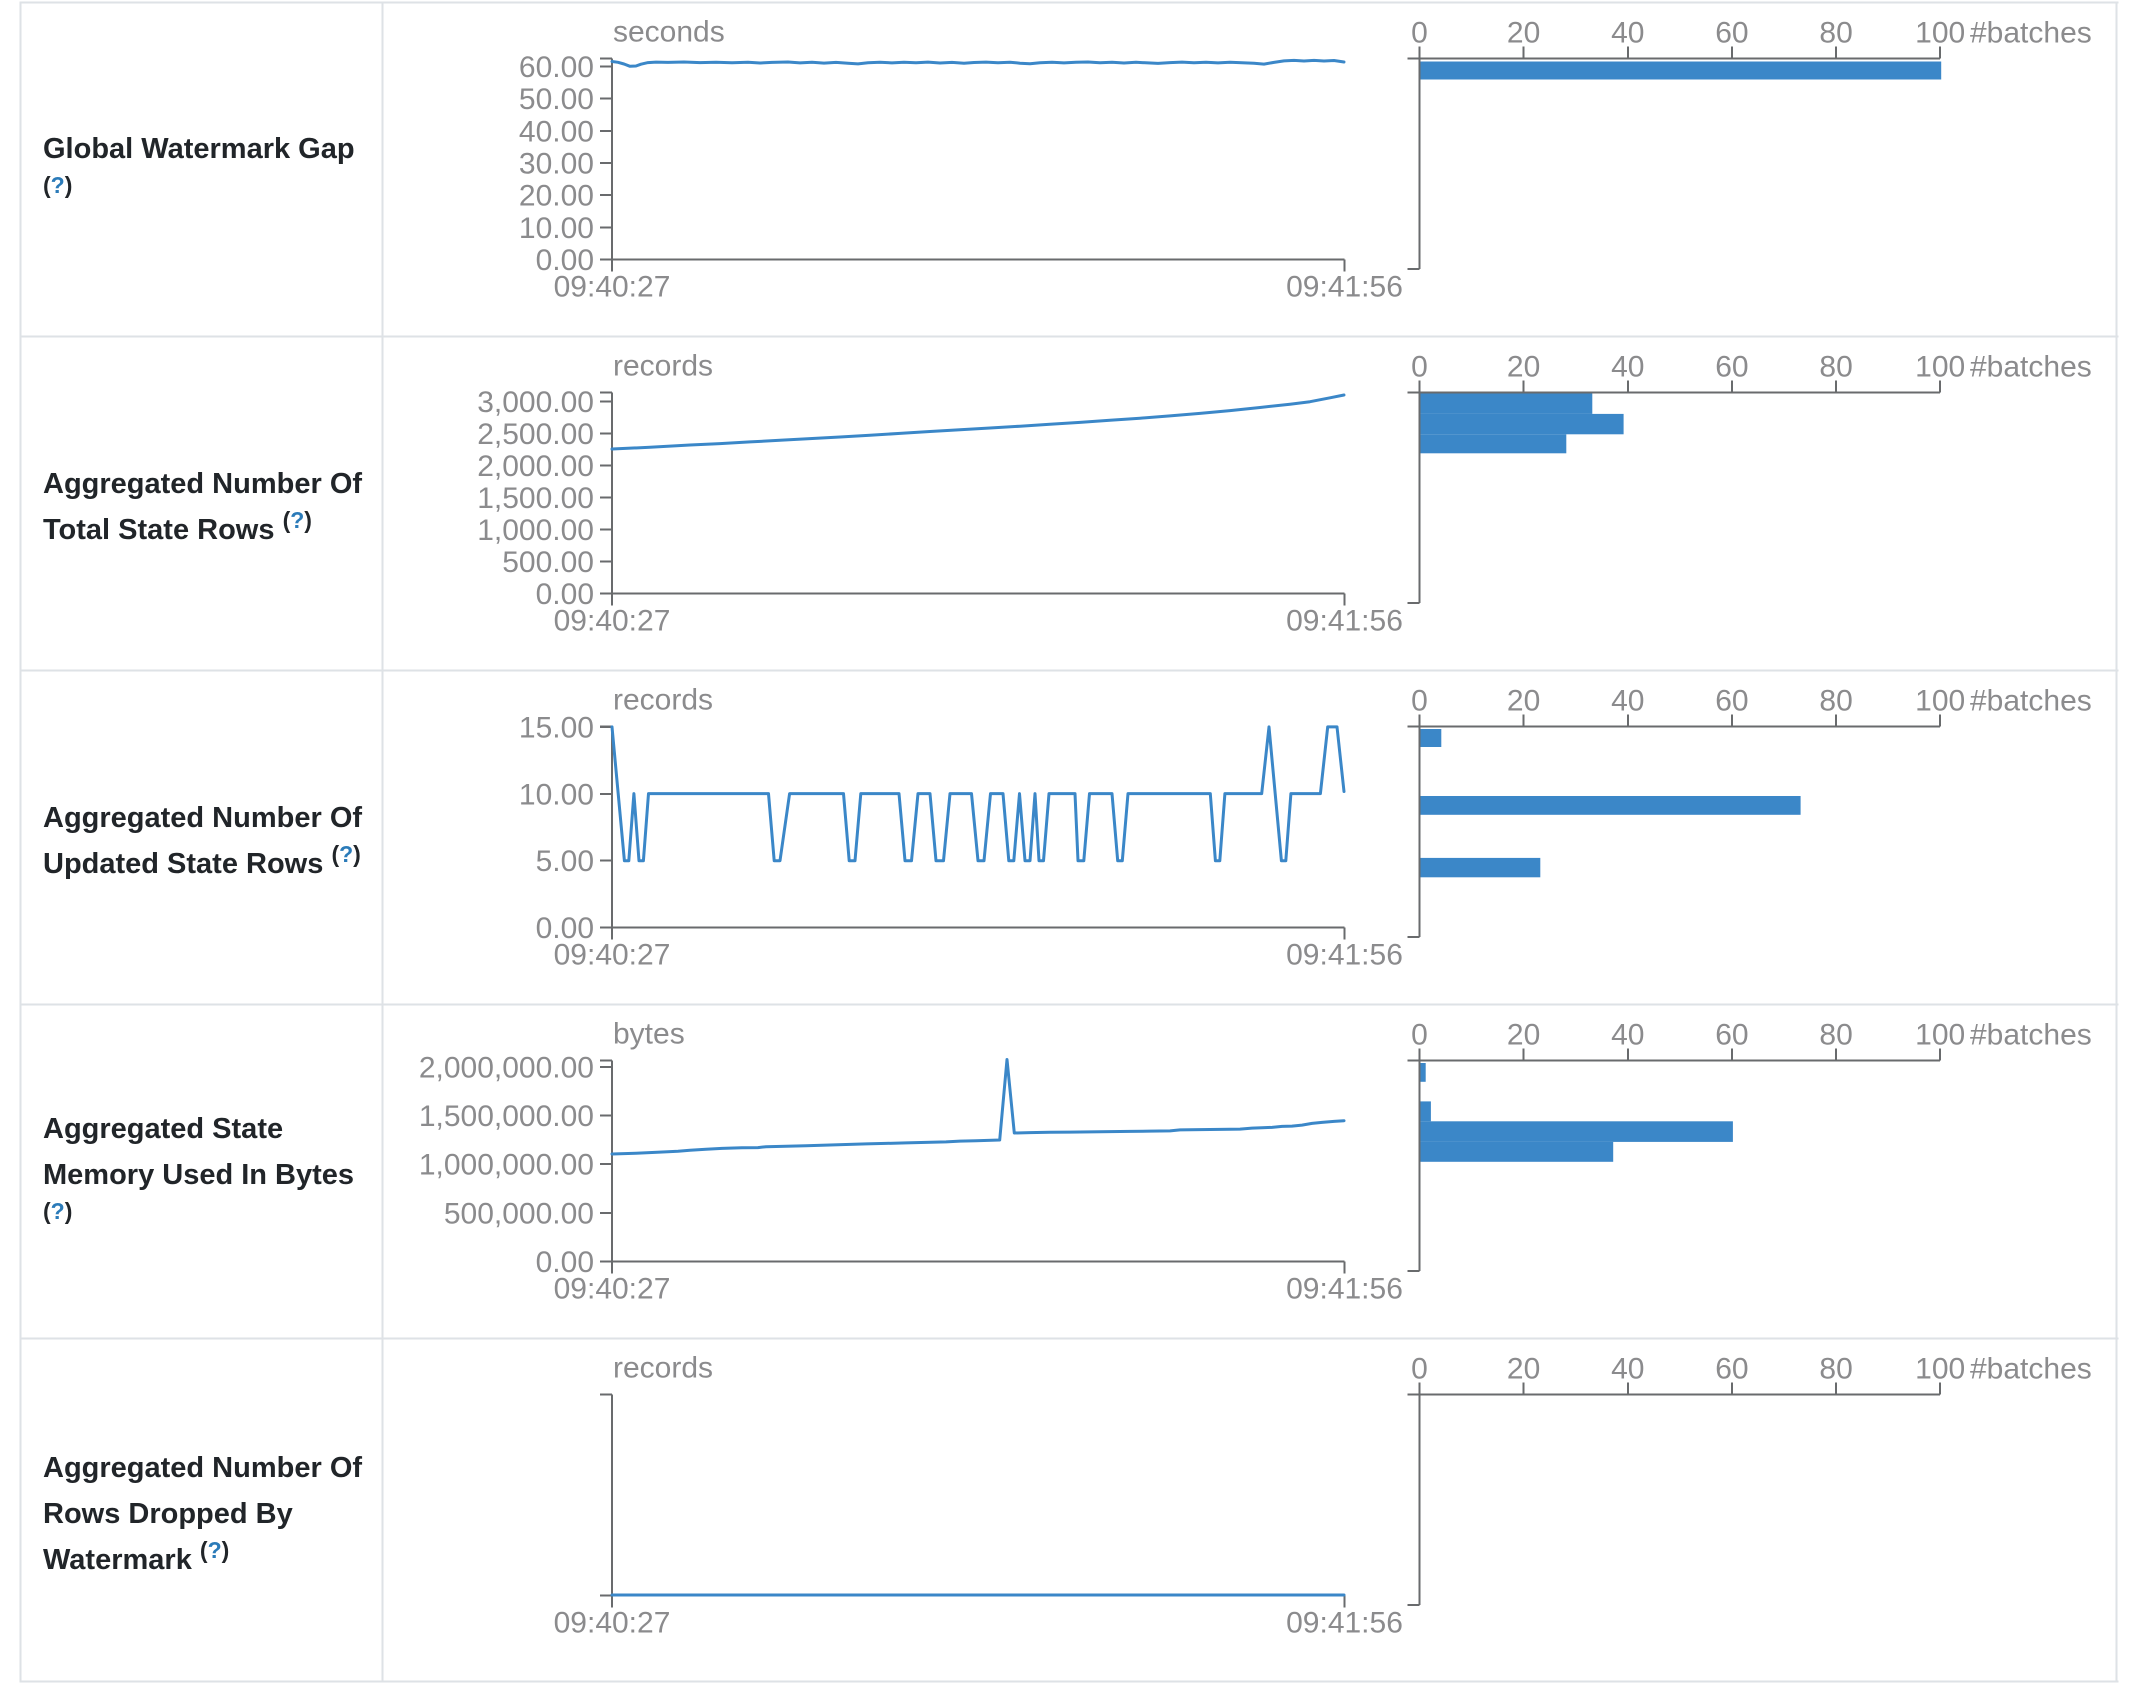 Image resolution: width=2132 pixels, height=1686 pixels. I want to click on svg-text: 500,000.00, so click(519, 1213).